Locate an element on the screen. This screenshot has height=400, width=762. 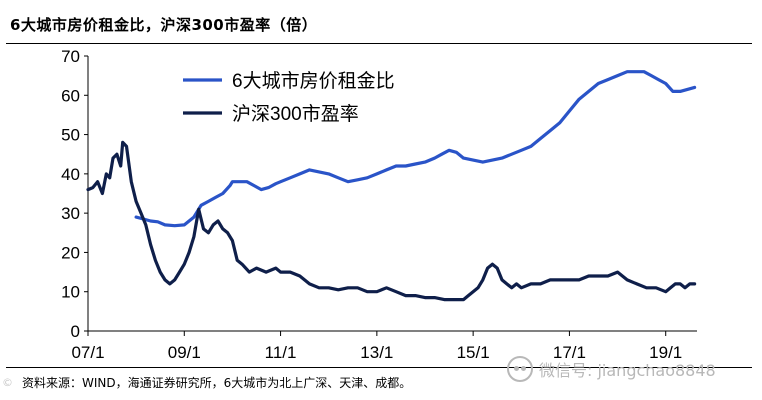
y-tick-label: 50 is located at coordinates (70, 135).